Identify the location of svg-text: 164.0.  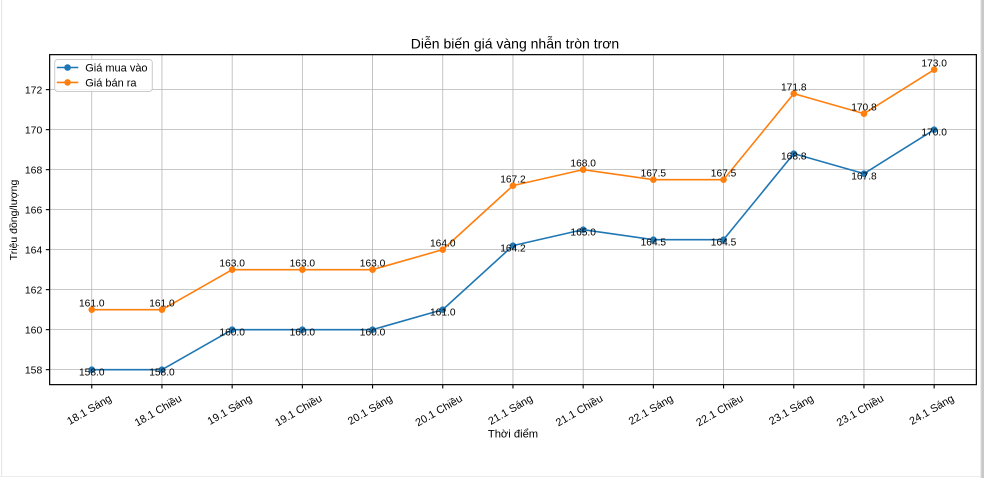
(443, 244).